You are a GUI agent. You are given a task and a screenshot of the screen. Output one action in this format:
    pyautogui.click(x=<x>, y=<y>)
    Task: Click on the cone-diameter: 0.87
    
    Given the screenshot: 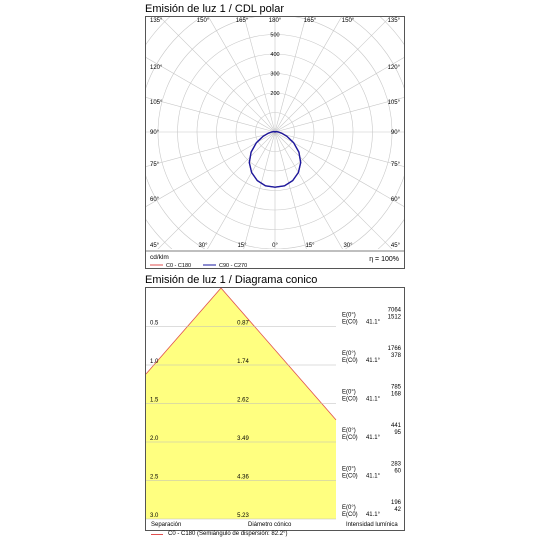 What is the action you would take?
    pyautogui.click(x=243, y=324)
    